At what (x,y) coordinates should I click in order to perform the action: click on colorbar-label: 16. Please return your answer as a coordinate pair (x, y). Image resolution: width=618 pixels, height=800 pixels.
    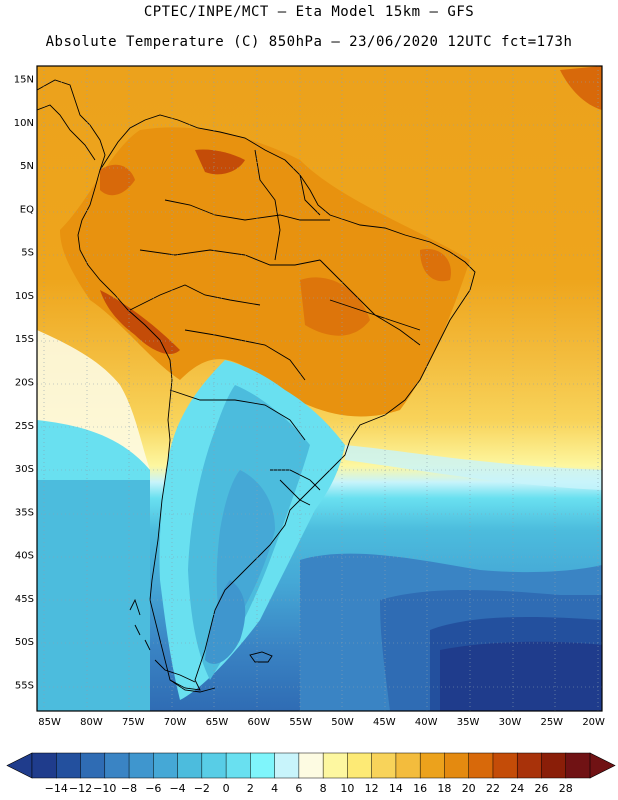
    Looking at the image, I should click on (420, 788).